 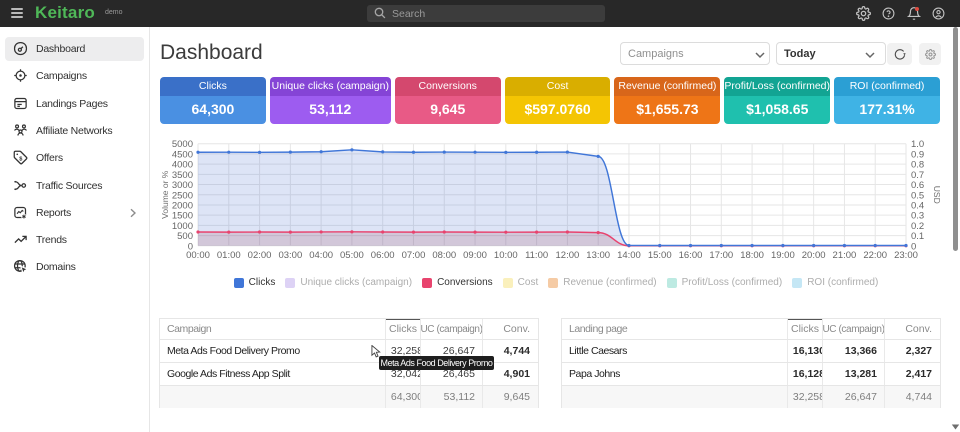 I want to click on svg-text: 2000, so click(x=182, y=205).